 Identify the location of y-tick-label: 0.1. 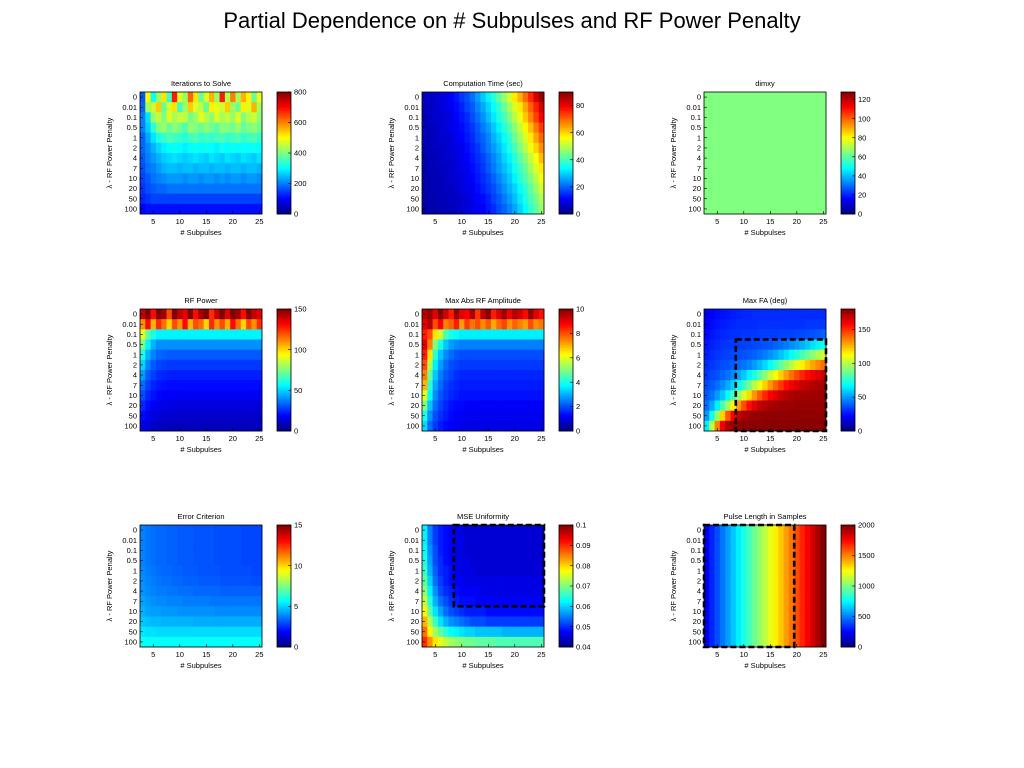
(414, 117).